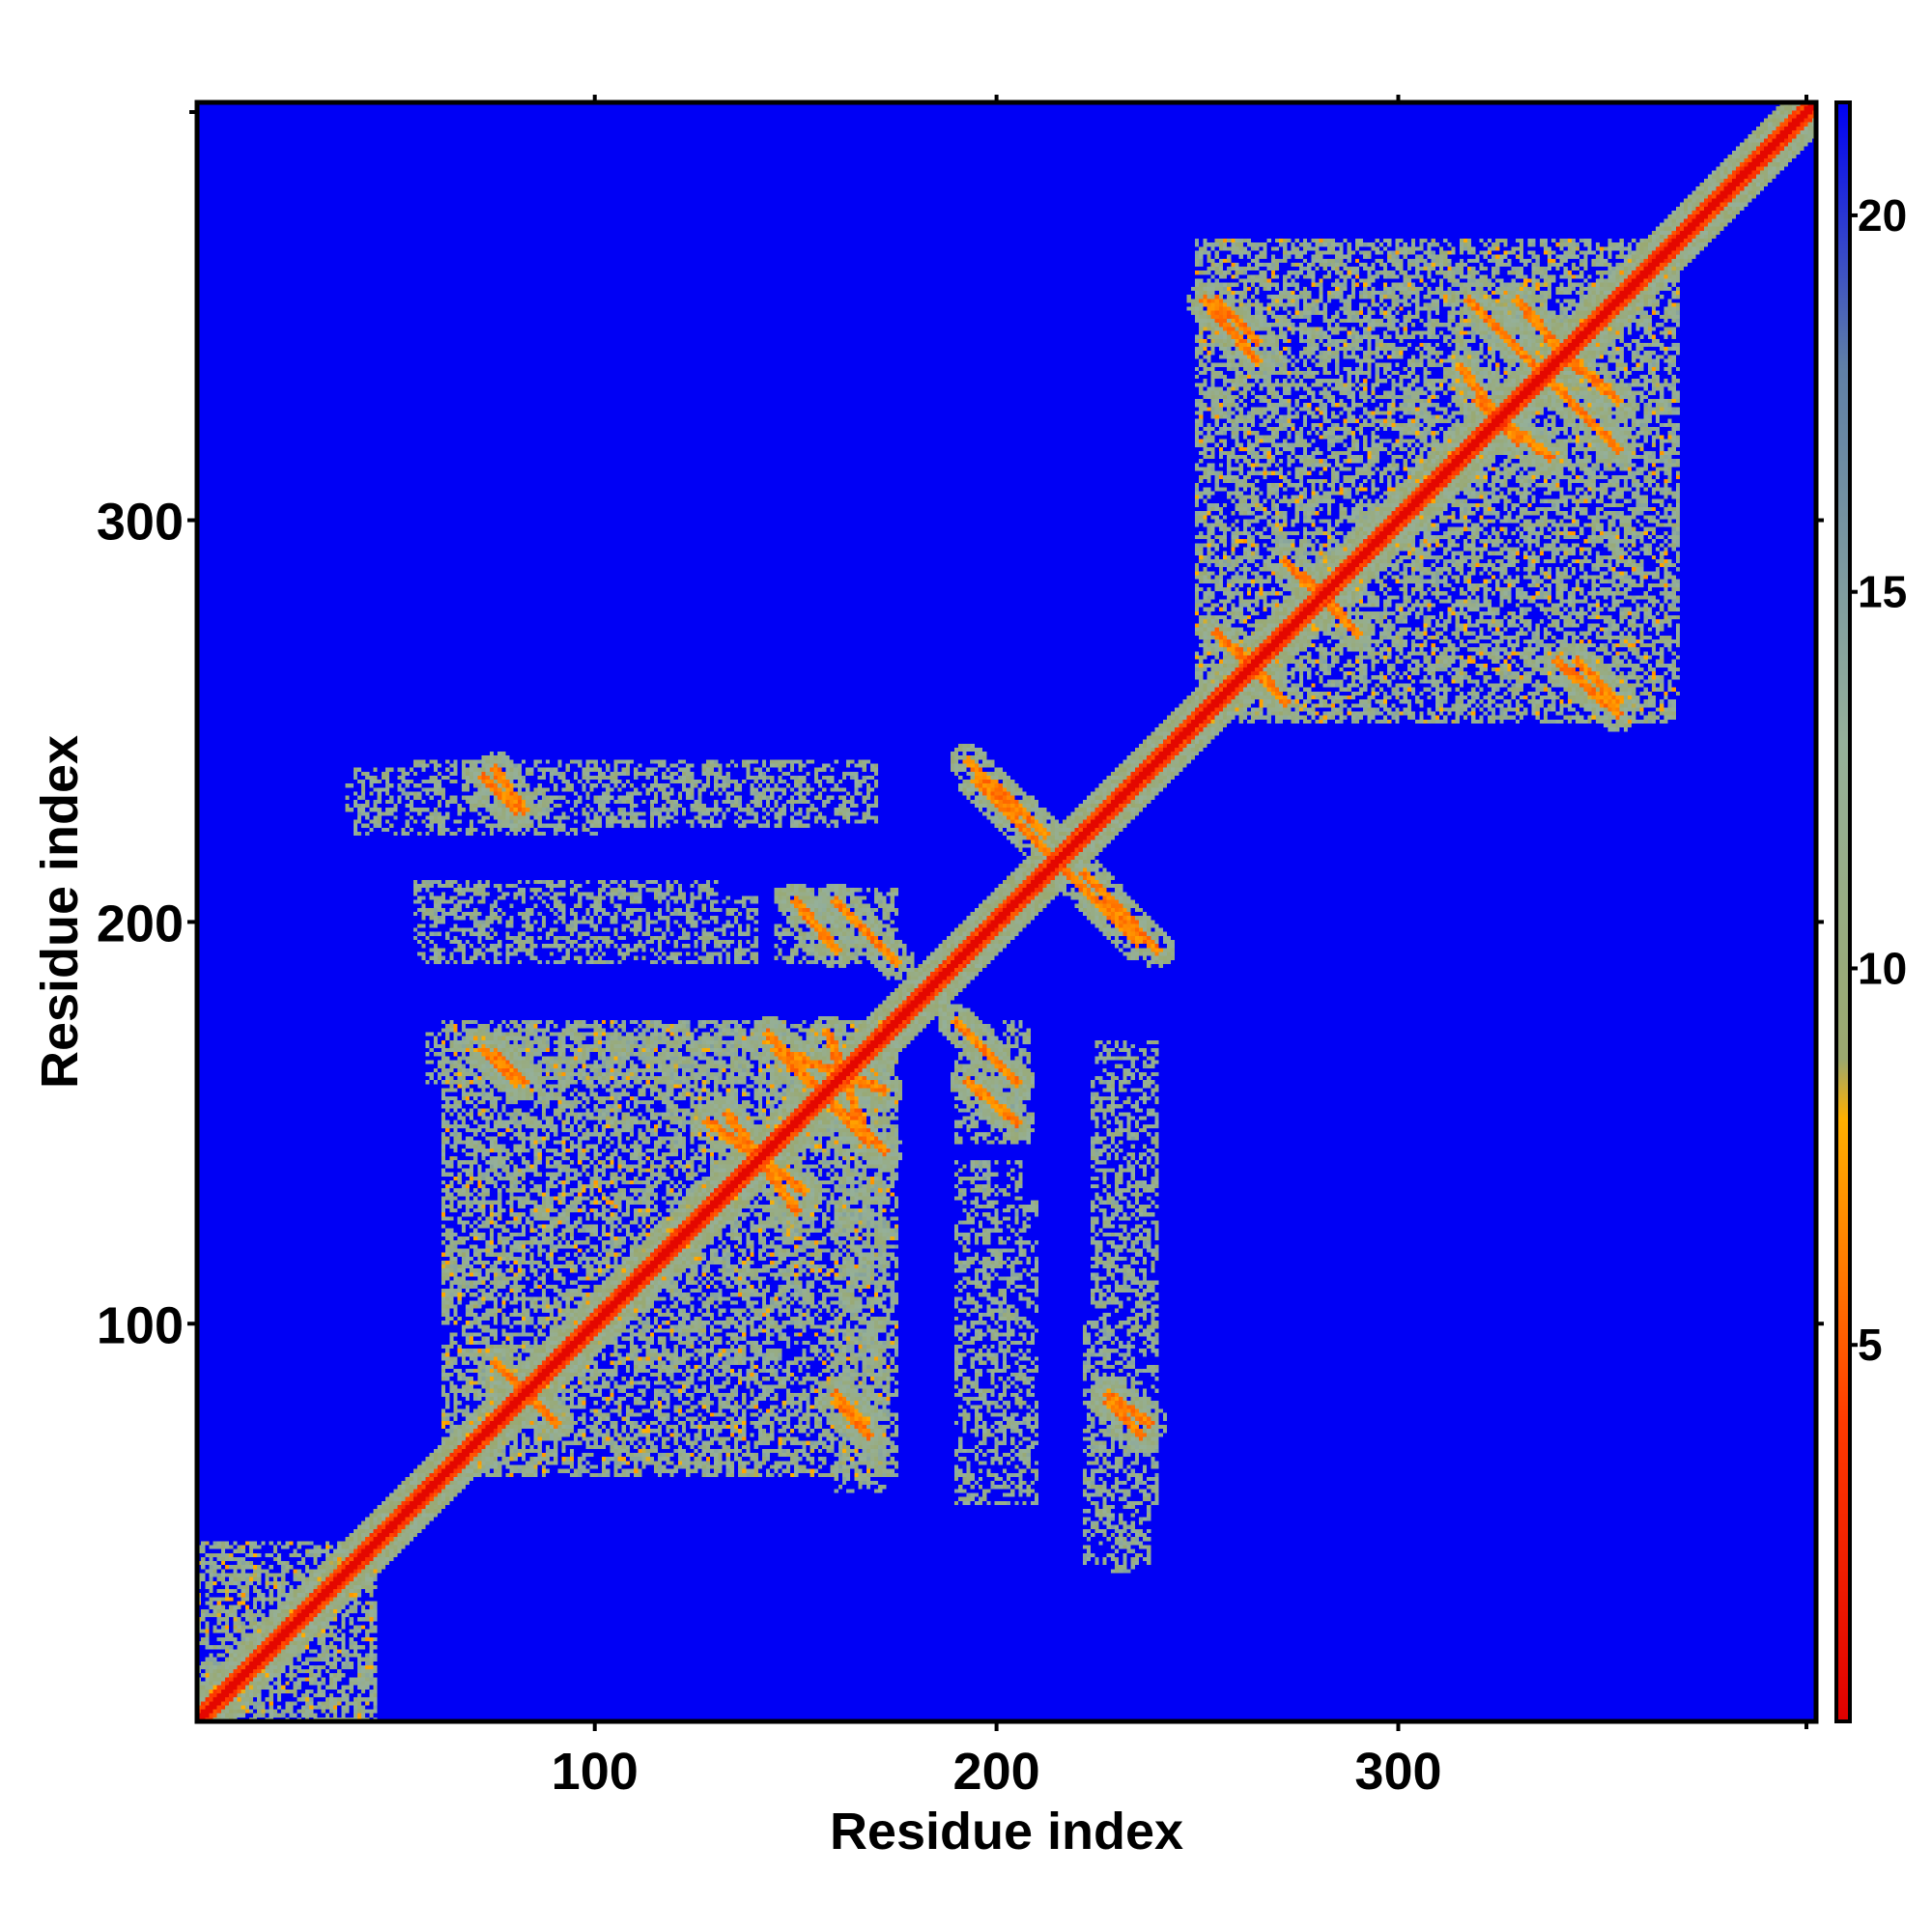 The height and width of the screenshot is (1932, 1932). What do you see at coordinates (1882, 215) in the screenshot?
I see `colorbar-tick-label: 20` at bounding box center [1882, 215].